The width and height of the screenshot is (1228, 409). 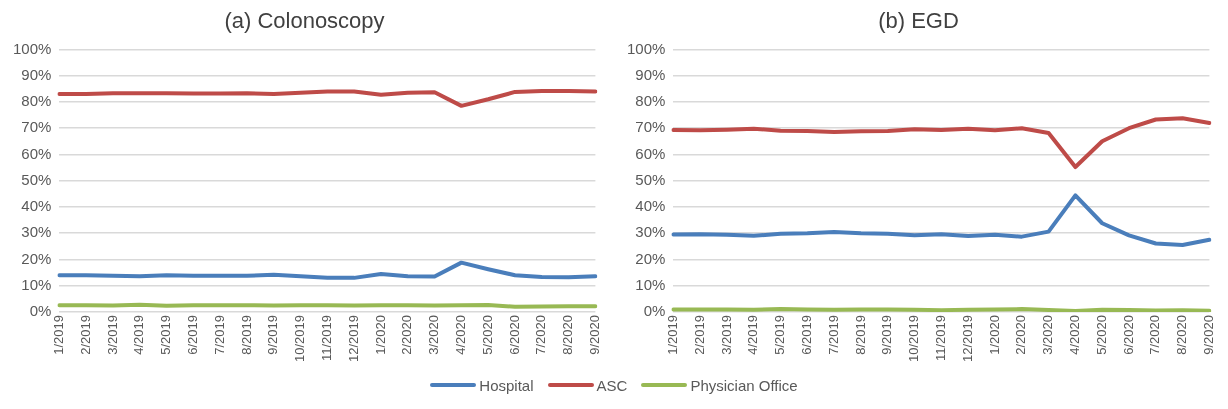 I want to click on legend-label: Physician Office, so click(x=744, y=385).